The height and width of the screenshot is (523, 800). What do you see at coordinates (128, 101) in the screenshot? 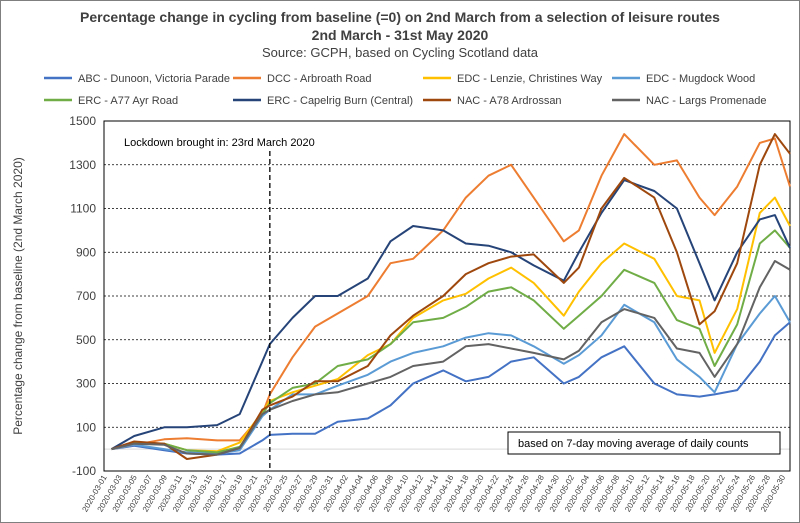
I see `legend-label: ERC - A77 Ayr Road` at bounding box center [128, 101].